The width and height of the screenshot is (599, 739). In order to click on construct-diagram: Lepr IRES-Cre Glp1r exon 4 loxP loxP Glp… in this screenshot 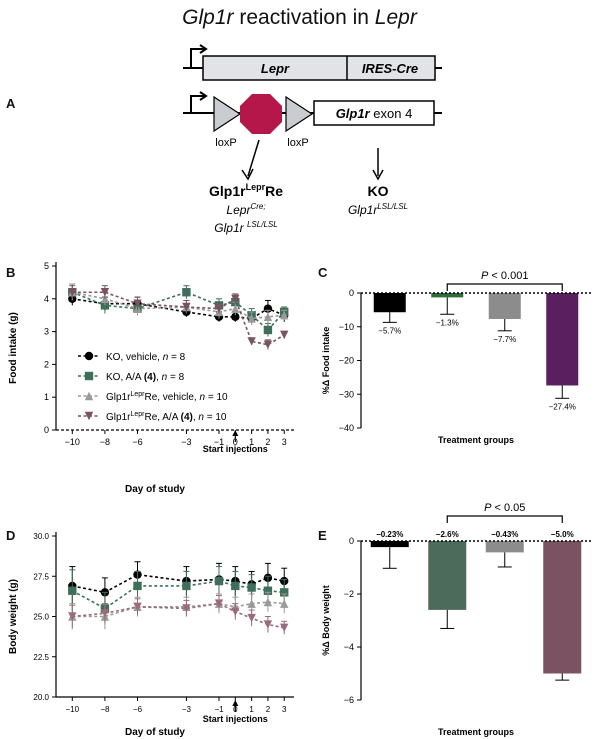, I will do `click(312, 139)`.